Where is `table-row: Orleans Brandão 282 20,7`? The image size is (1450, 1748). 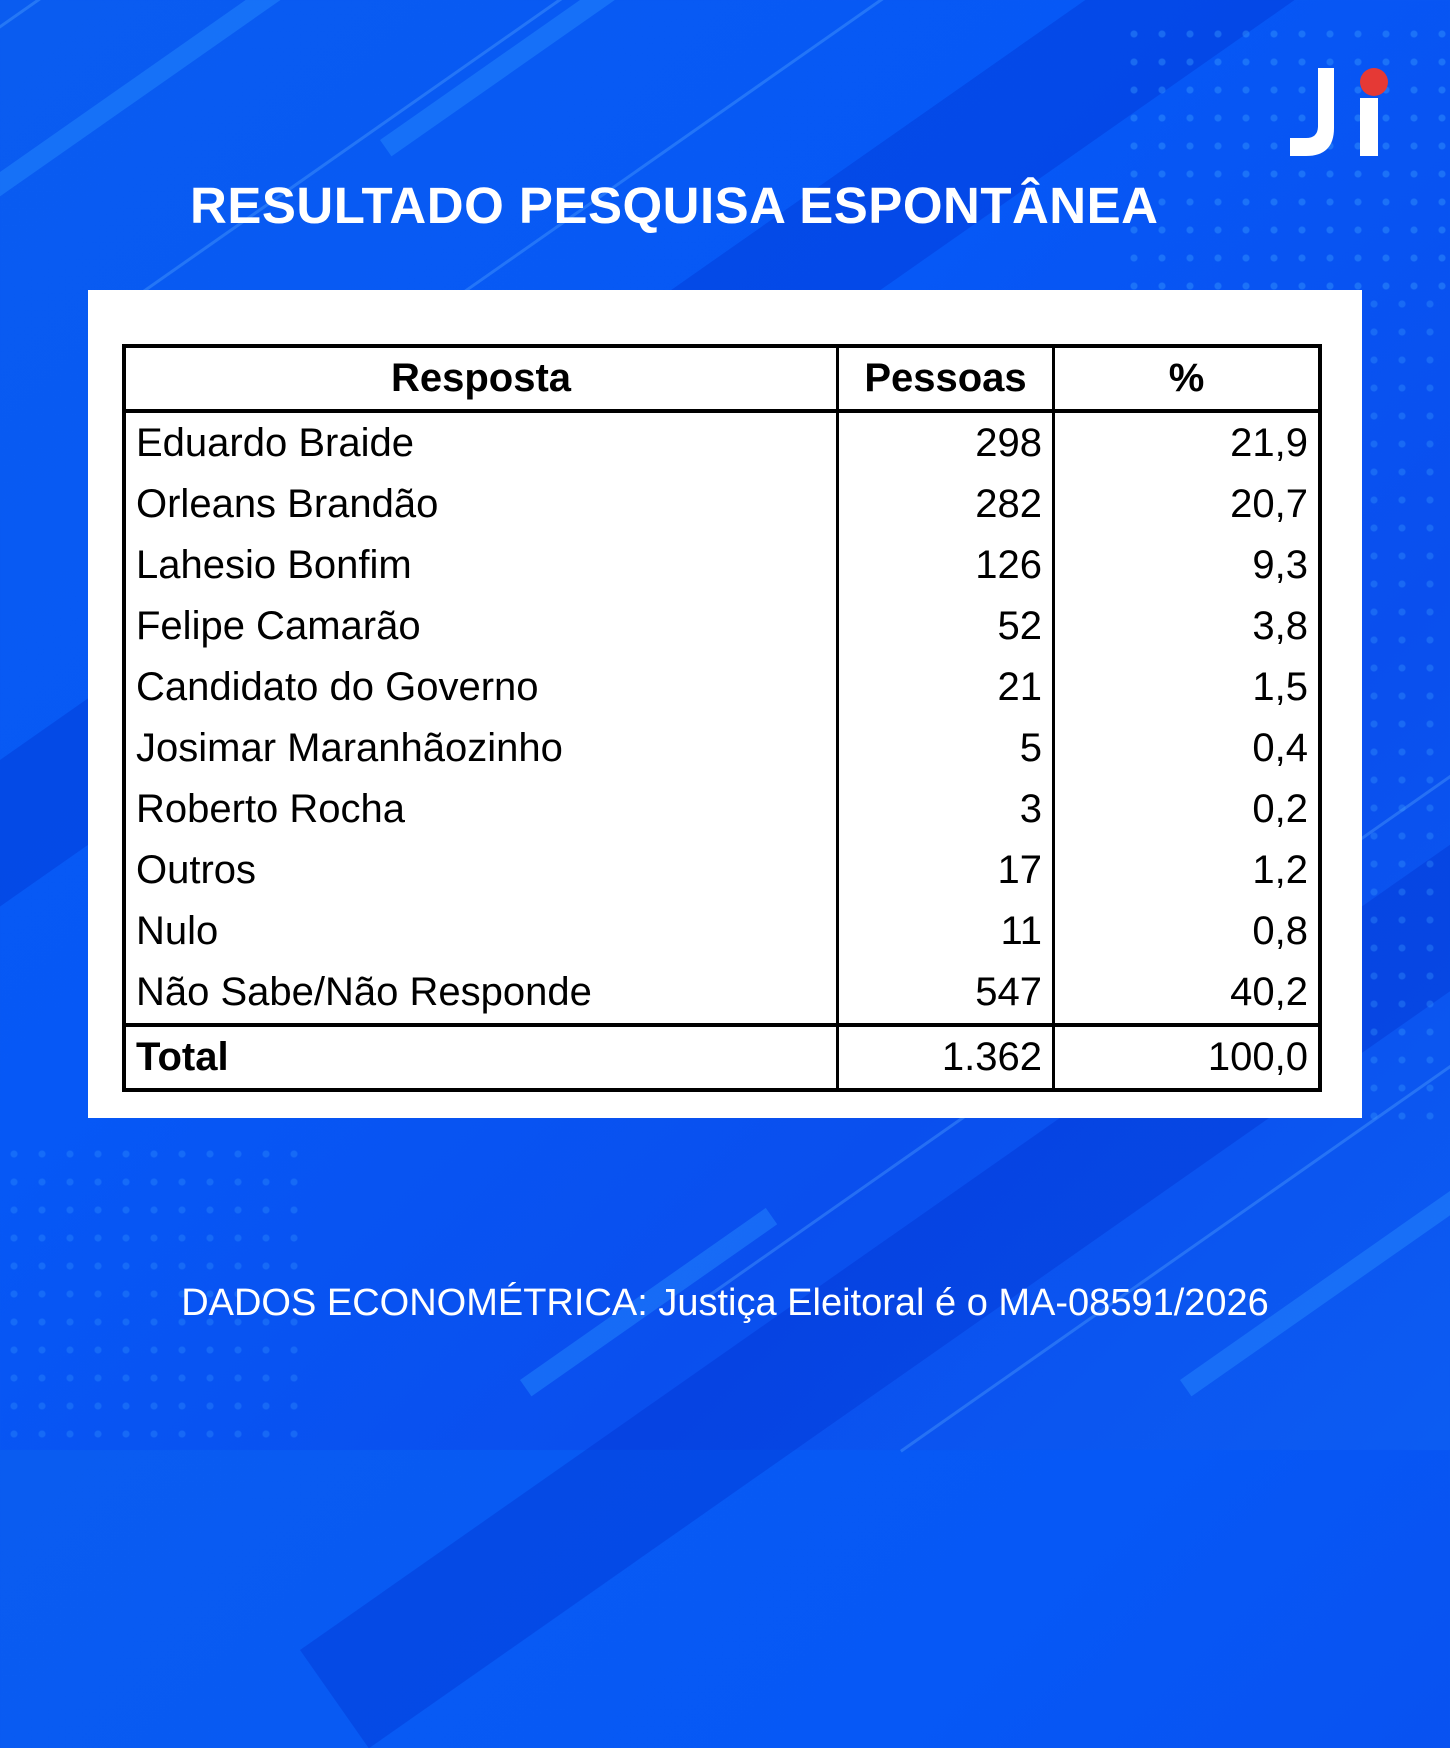
table-row: Orleans Brandão 282 20,7 is located at coordinates (722, 504).